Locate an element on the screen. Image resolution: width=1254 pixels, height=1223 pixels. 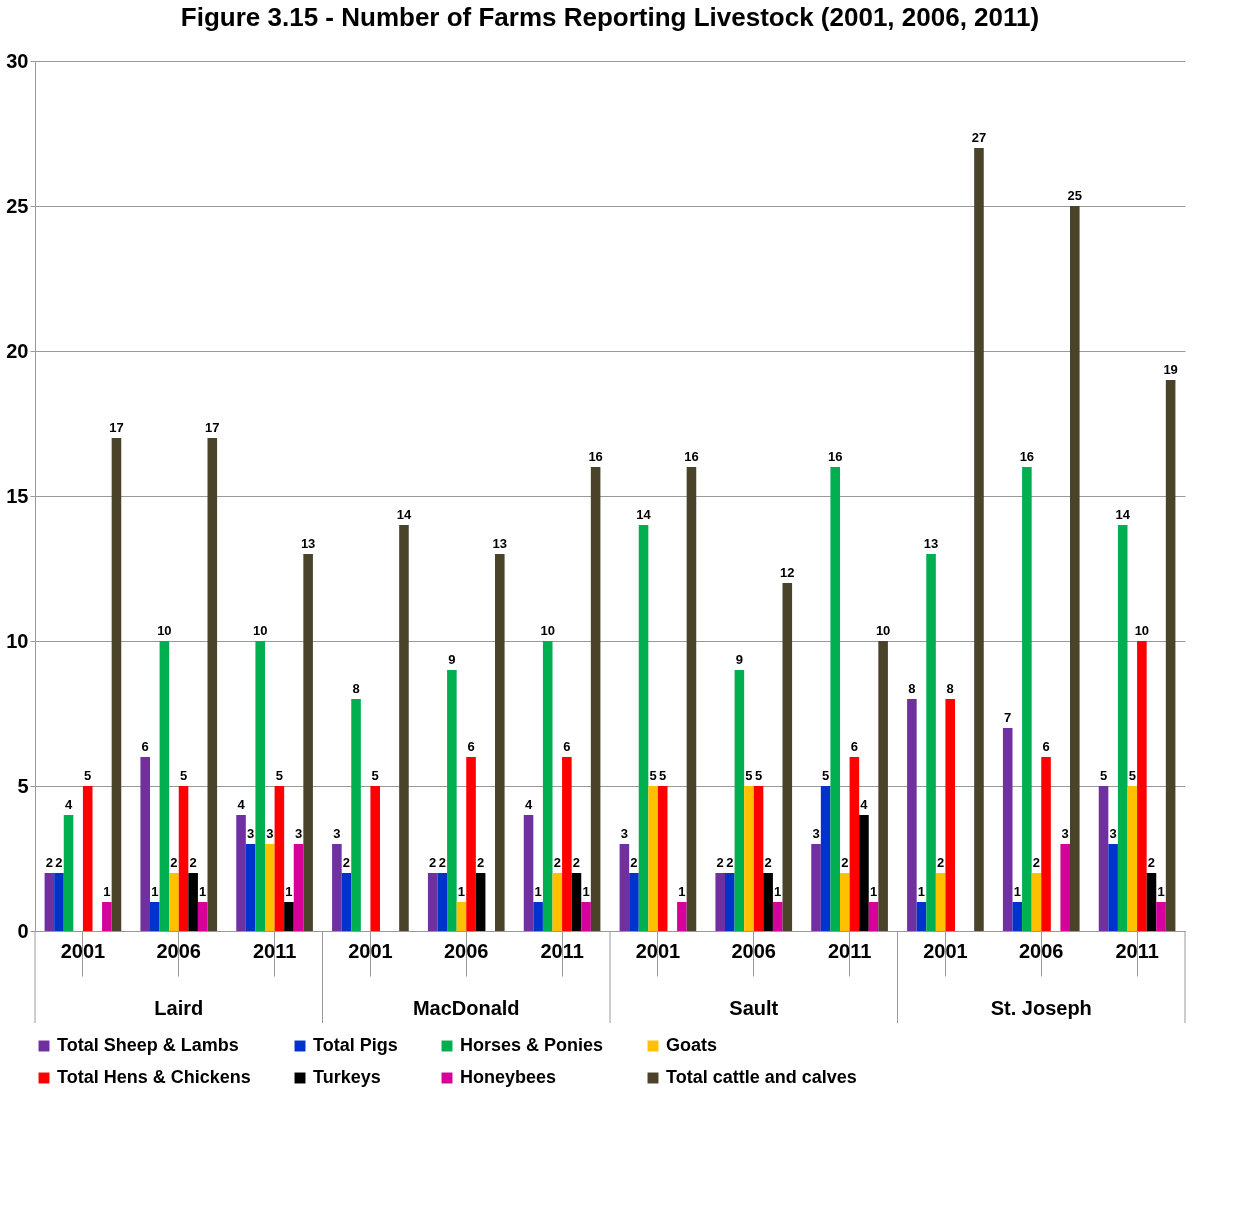
data-label: 3 is located at coordinates (298, 833).